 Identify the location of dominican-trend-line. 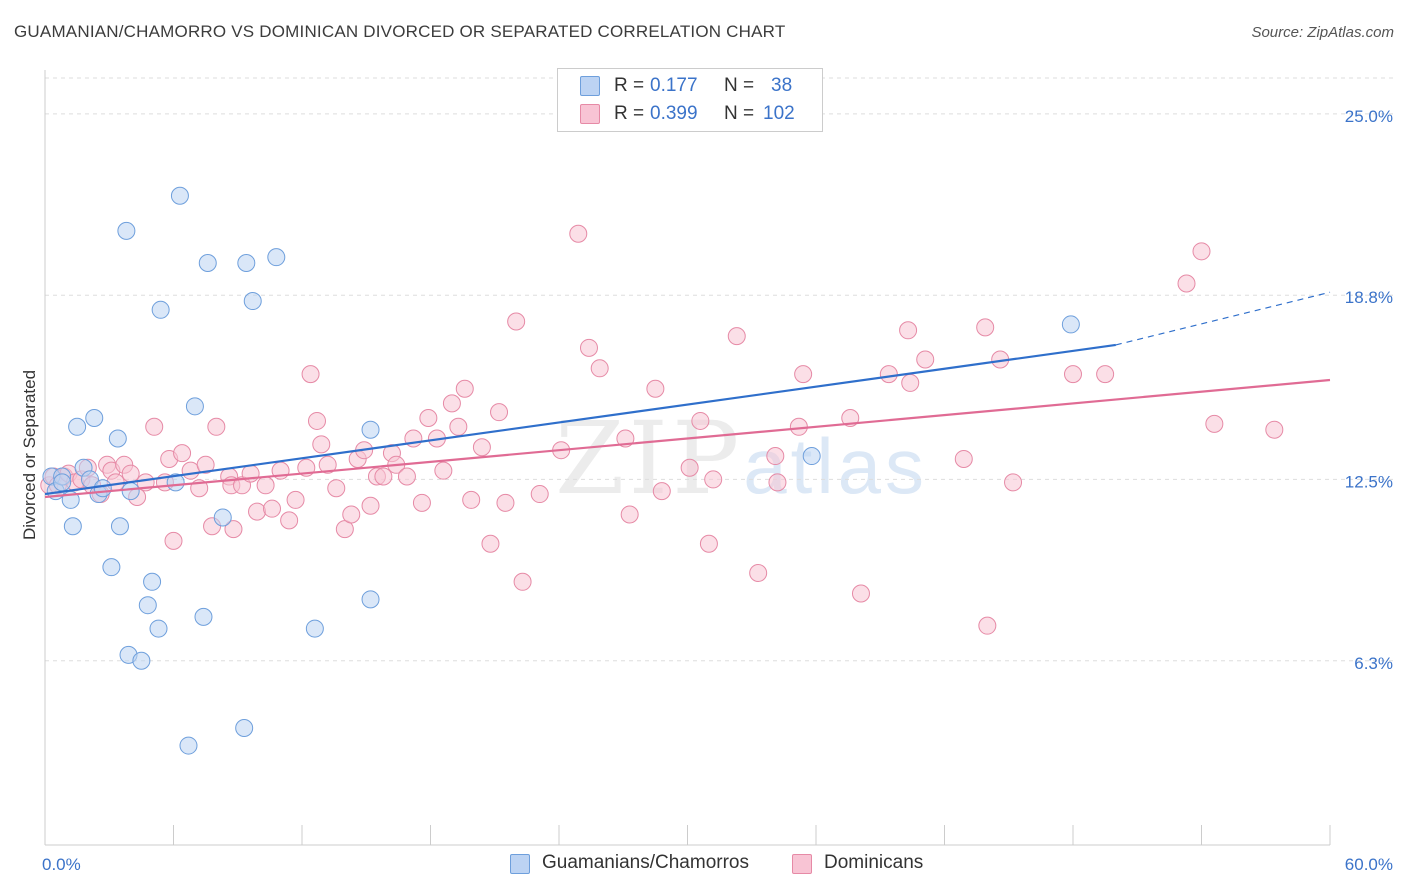
(687, 438).